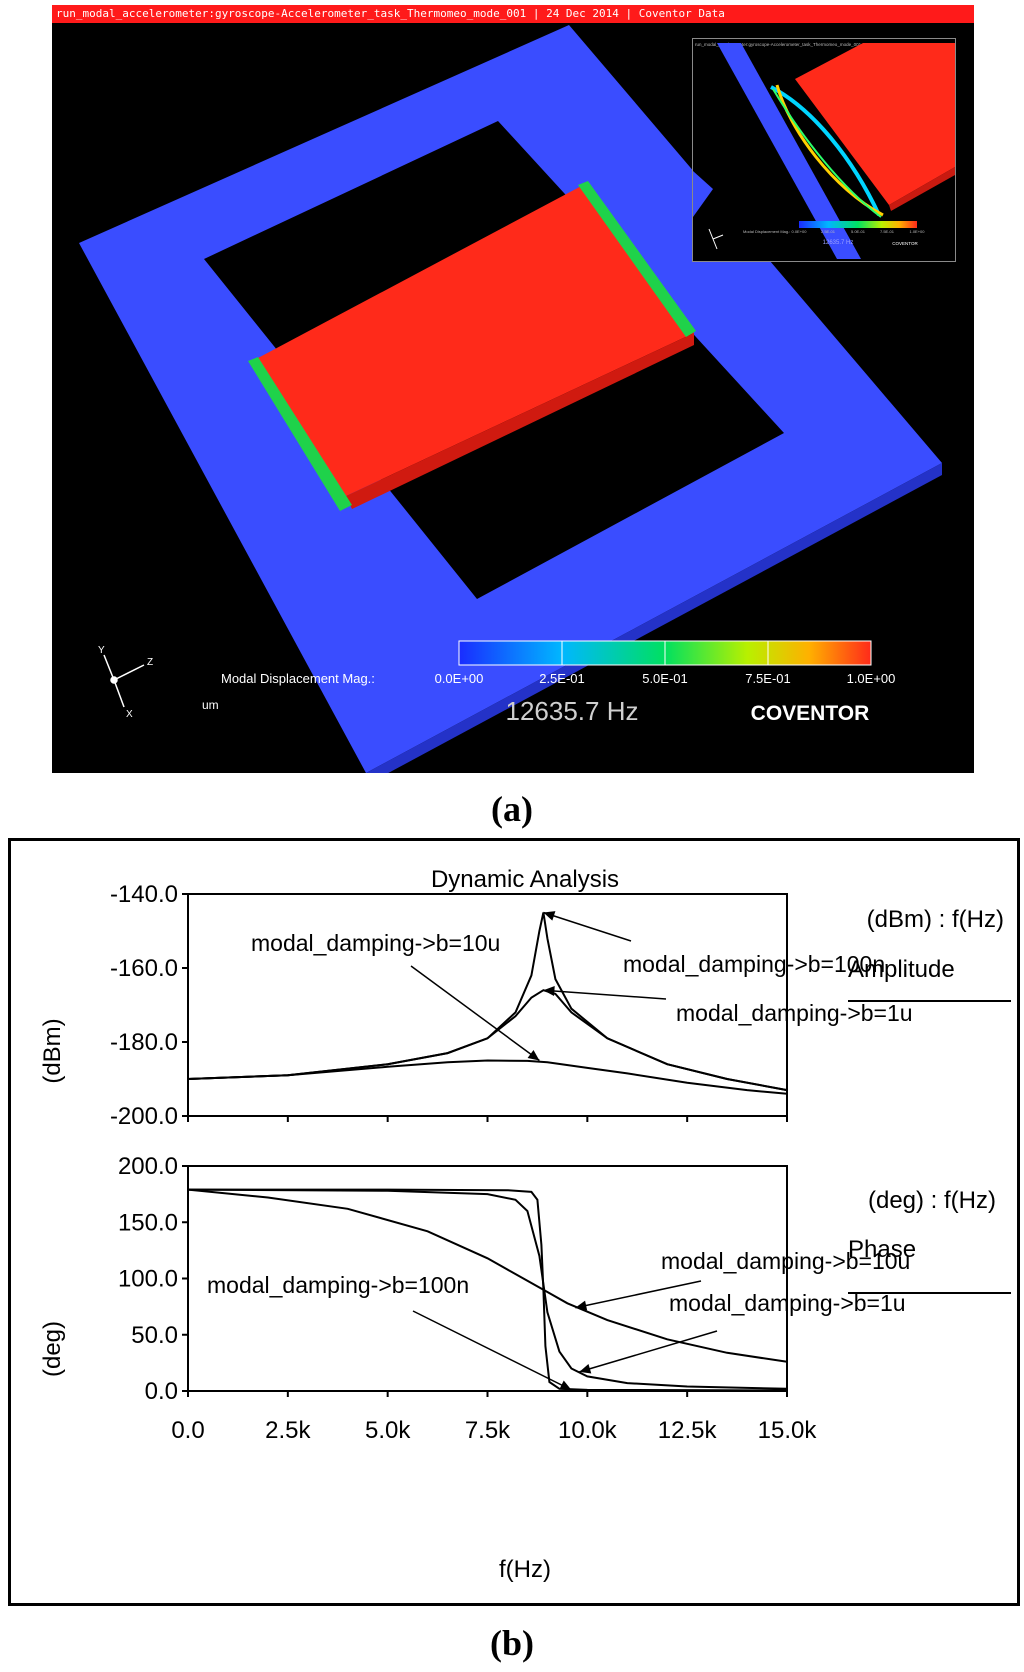 The width and height of the screenshot is (1024, 1672). What do you see at coordinates (124, 681) in the screenshot?
I see `axis-triad` at bounding box center [124, 681].